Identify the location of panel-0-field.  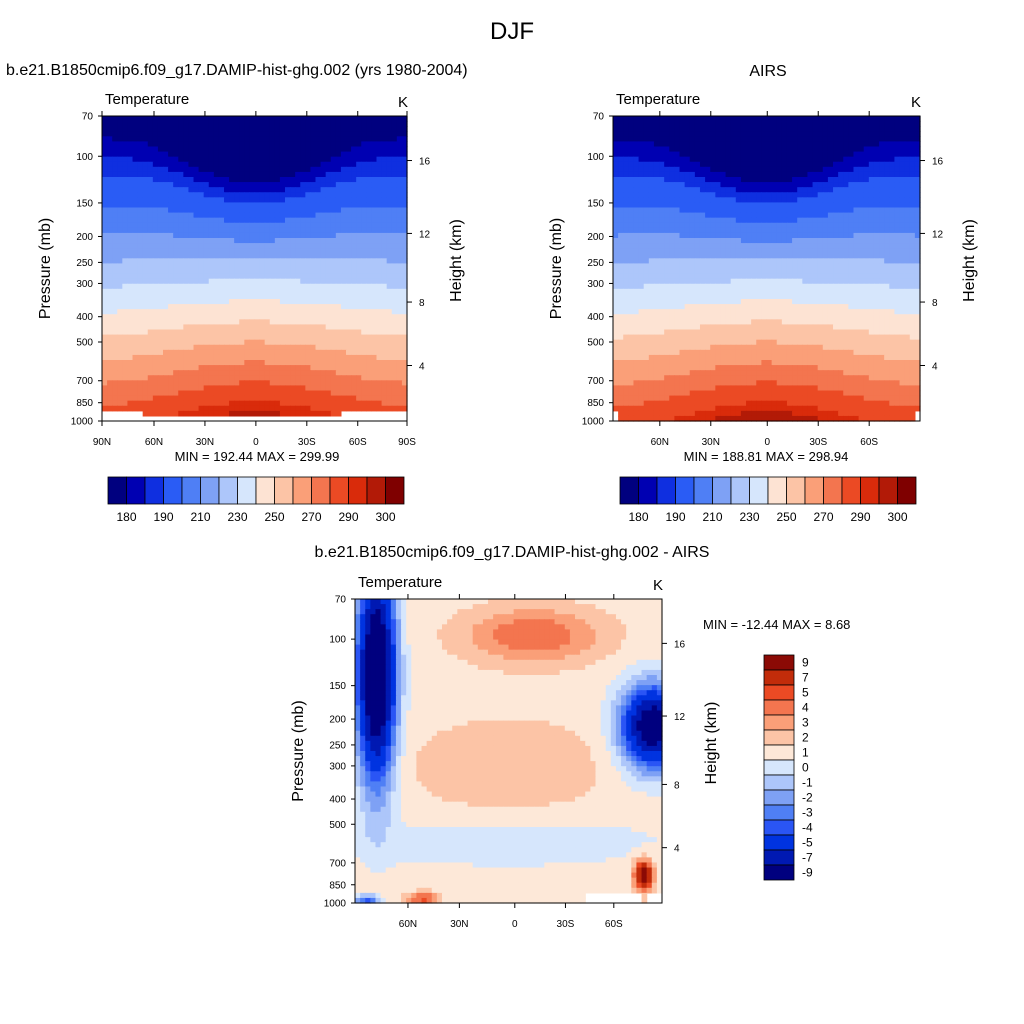
(255, 266).